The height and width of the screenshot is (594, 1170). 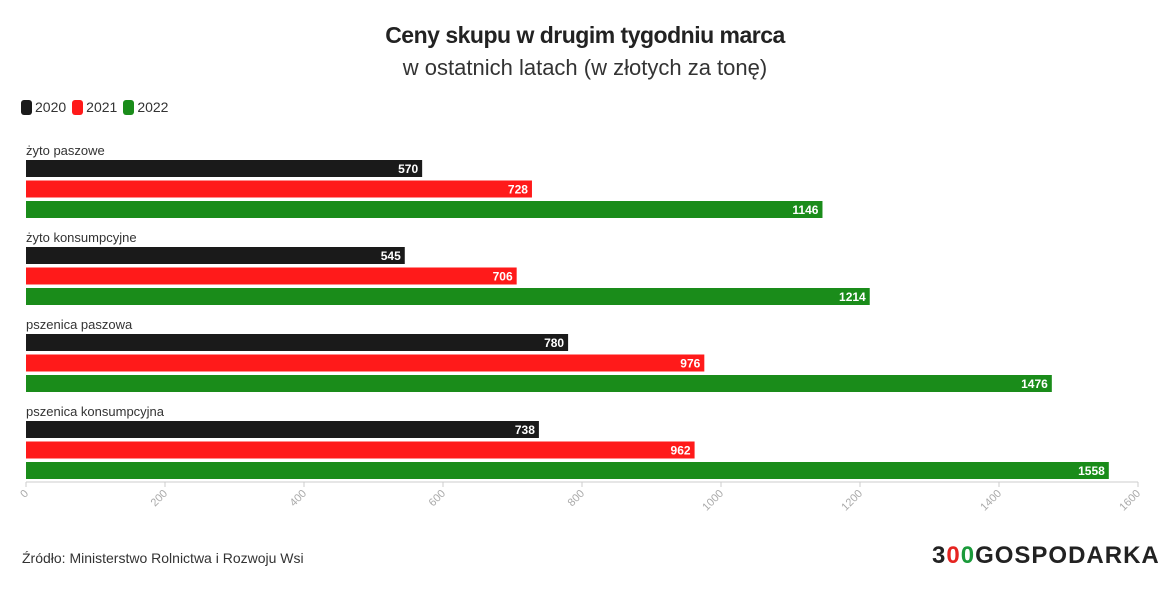 What do you see at coordinates (1091, 471) in the screenshot?
I see `data-label: 1558` at bounding box center [1091, 471].